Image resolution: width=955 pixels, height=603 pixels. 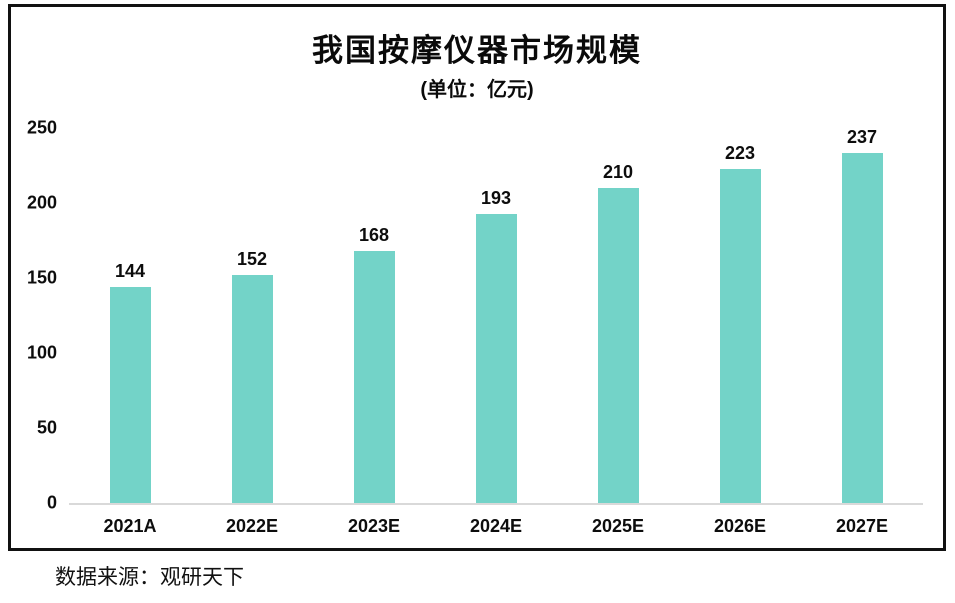 I want to click on bar-column: 193 2024E, so click(x=496, y=331).